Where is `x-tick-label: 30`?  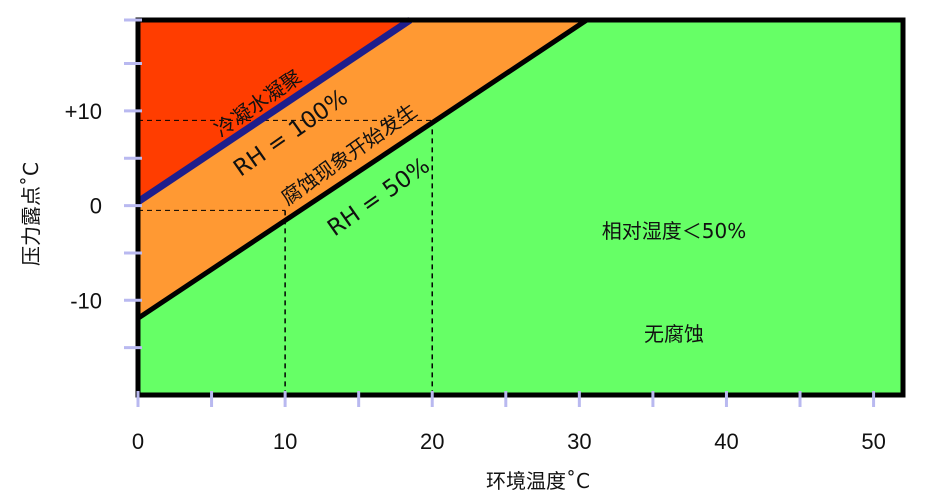
x-tick-label: 30 is located at coordinates (579, 441).